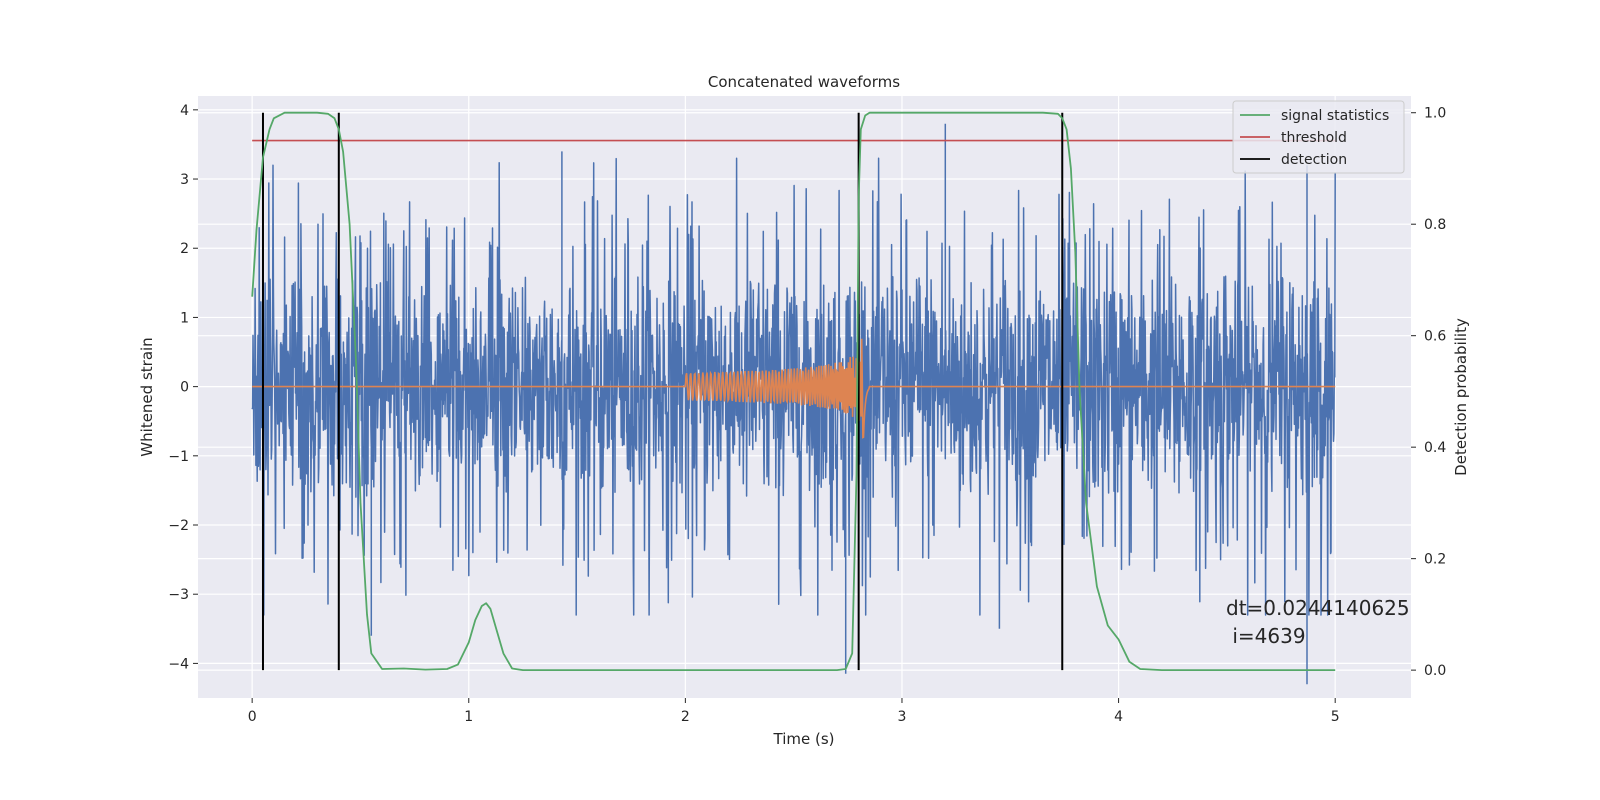 This screenshot has height=800, width=1600. Describe the element at coordinates (252, 717) in the screenshot. I see `x-tick-label: 0` at that location.